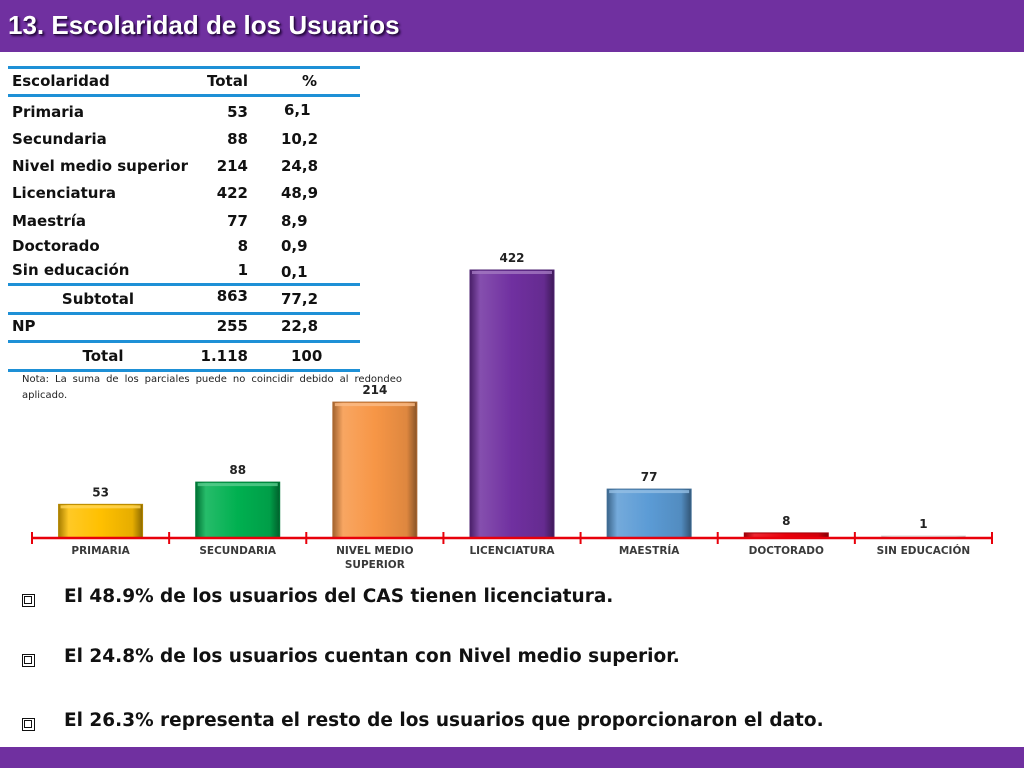 Image resolution: width=1024 pixels, height=768 pixels. What do you see at coordinates (100, 166) in the screenshot?
I see `row-name: Nivel medio superior` at bounding box center [100, 166].